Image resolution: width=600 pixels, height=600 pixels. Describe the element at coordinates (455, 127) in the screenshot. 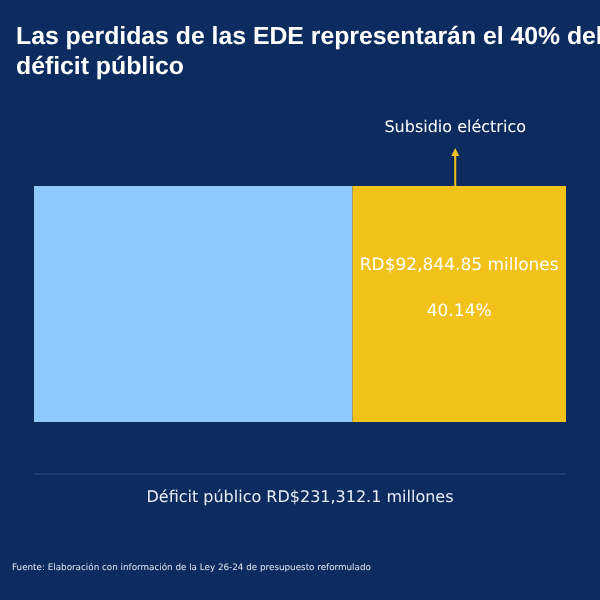

I see `text: Subsidio eléctrico` at that location.